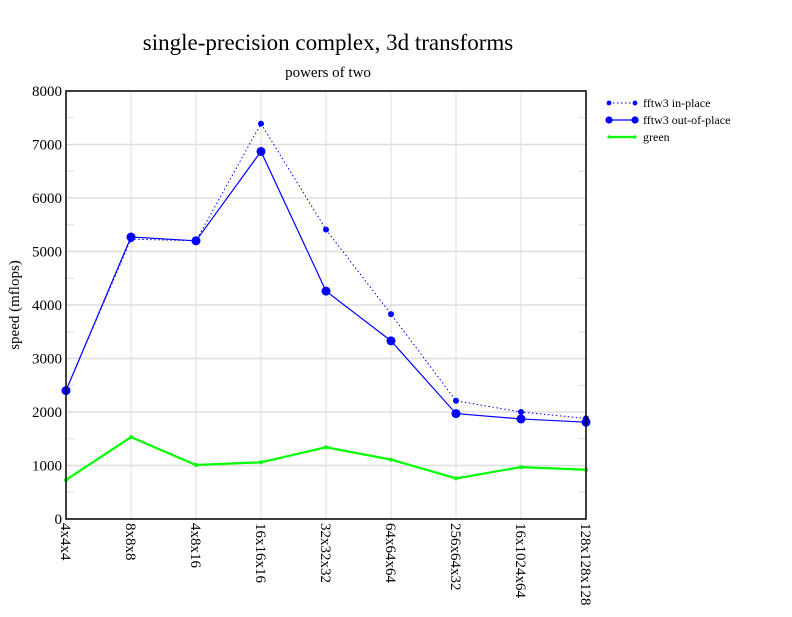 This screenshot has width=792, height=617. What do you see at coordinates (328, 73) in the screenshot?
I see `chart-subtitle: powers of two` at bounding box center [328, 73].